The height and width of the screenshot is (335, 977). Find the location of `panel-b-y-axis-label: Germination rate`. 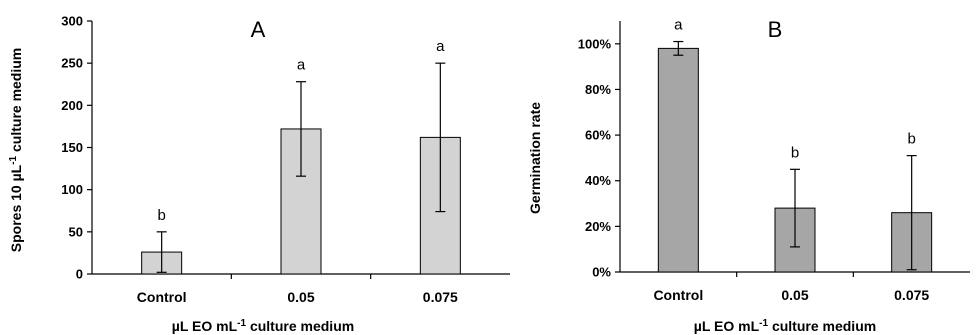

panel-b-y-axis-label: Germination rate is located at coordinates (535, 158).